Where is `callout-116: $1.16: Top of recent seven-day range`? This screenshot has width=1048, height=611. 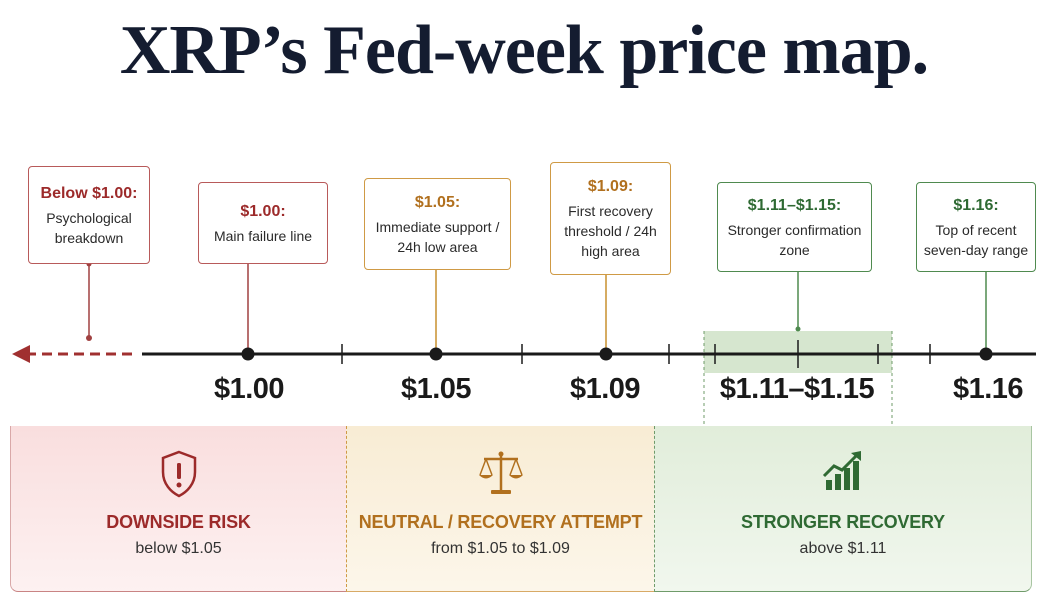 callout-116: $1.16: Top of recent seven-day range is located at coordinates (976, 227).